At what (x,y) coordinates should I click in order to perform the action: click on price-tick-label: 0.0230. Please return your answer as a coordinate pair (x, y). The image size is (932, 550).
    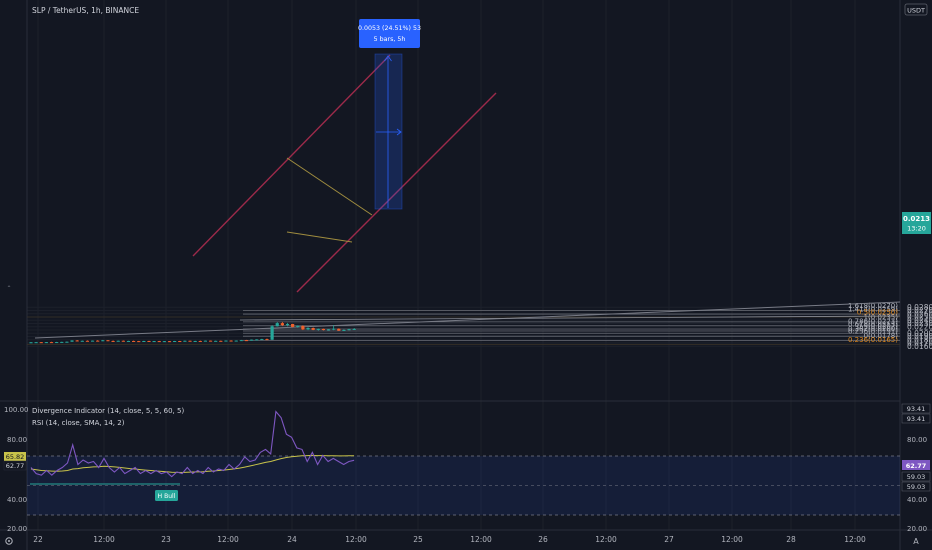
    Looking at the image, I should click on (919, 323).